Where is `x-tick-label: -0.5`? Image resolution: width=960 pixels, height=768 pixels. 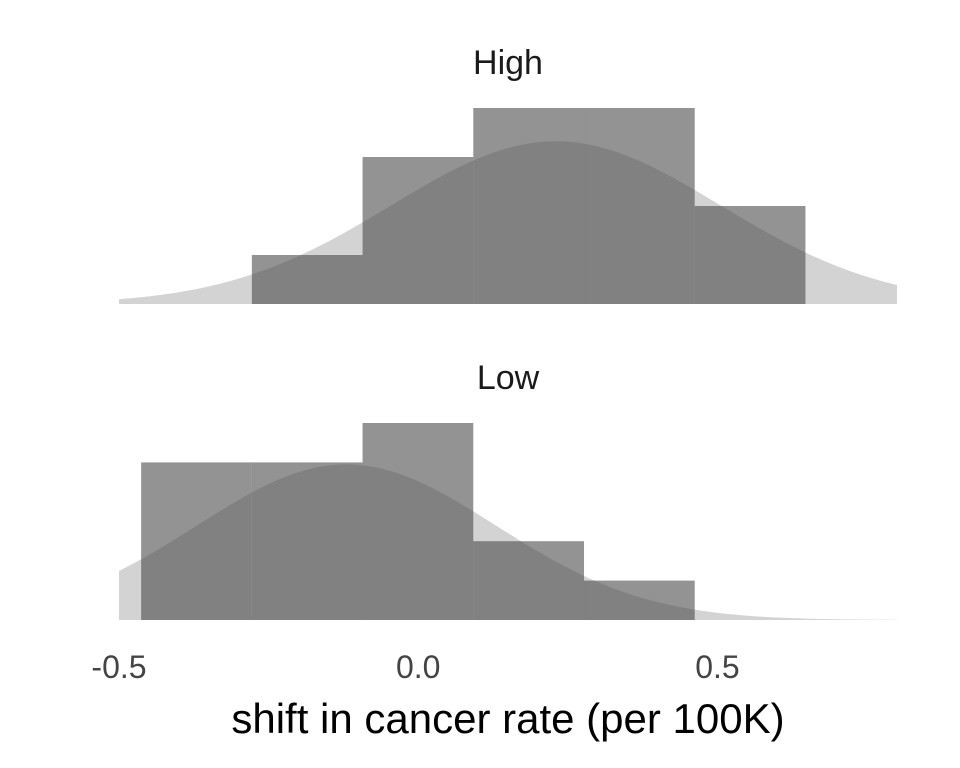
x-tick-label: -0.5 is located at coordinates (118, 667).